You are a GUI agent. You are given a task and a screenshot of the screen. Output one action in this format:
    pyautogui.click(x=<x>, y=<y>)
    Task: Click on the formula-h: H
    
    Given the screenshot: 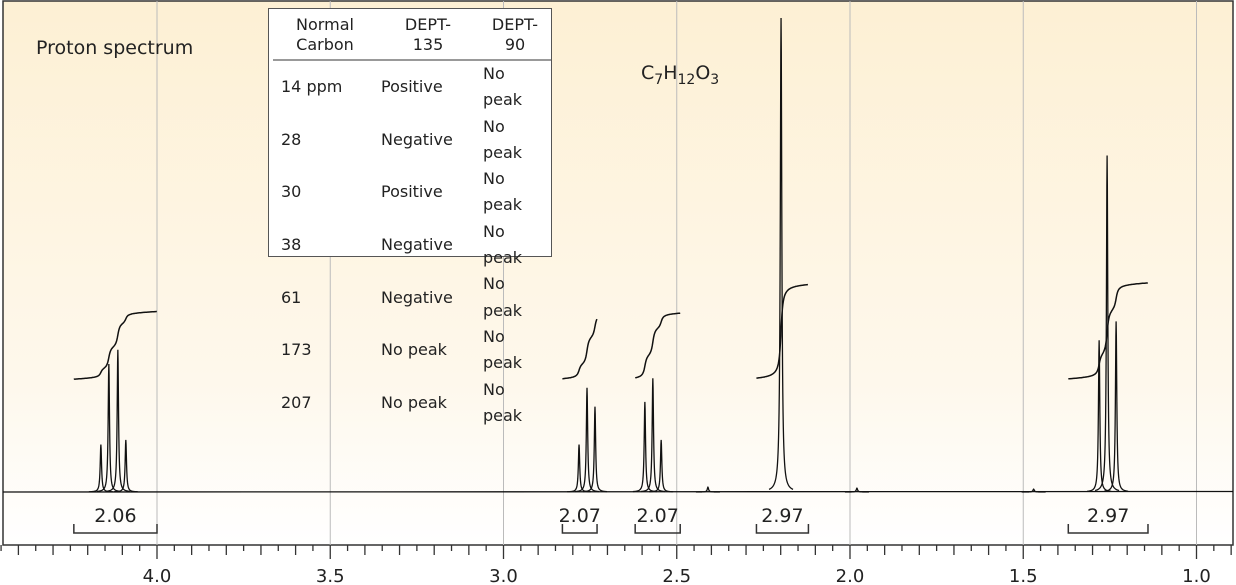 What is the action you would take?
    pyautogui.click(x=670, y=73)
    